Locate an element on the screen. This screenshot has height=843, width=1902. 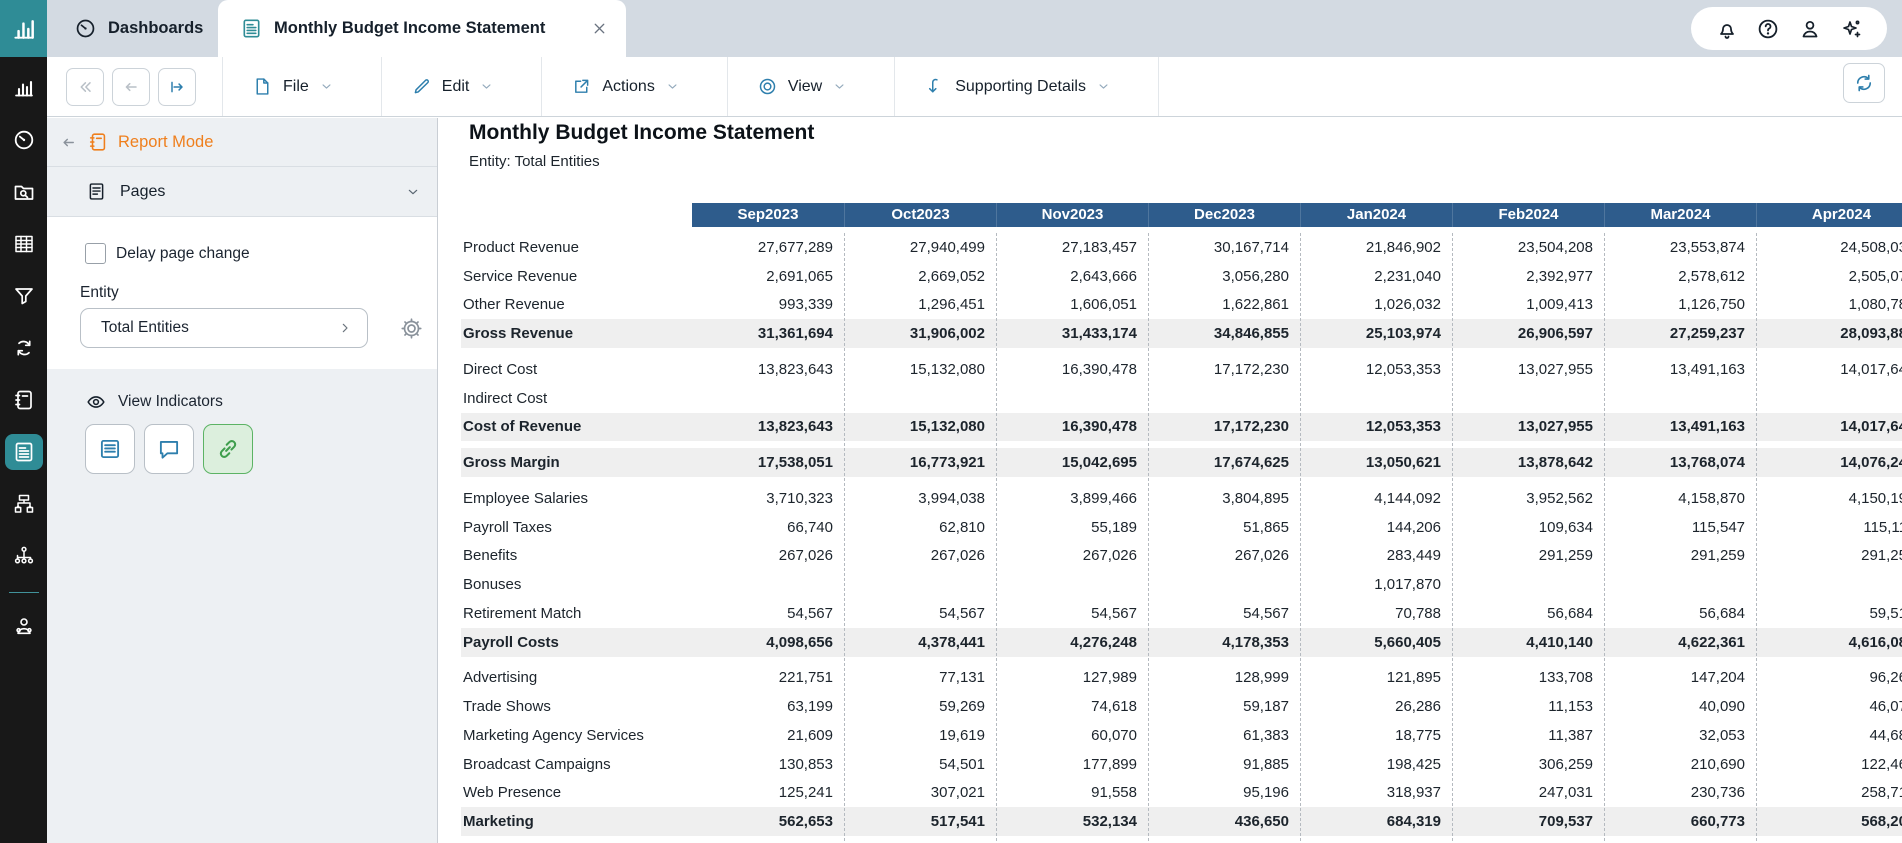
table-row-bonuses: Bonuses 1,017,870 is located at coordinates (1181, 584).